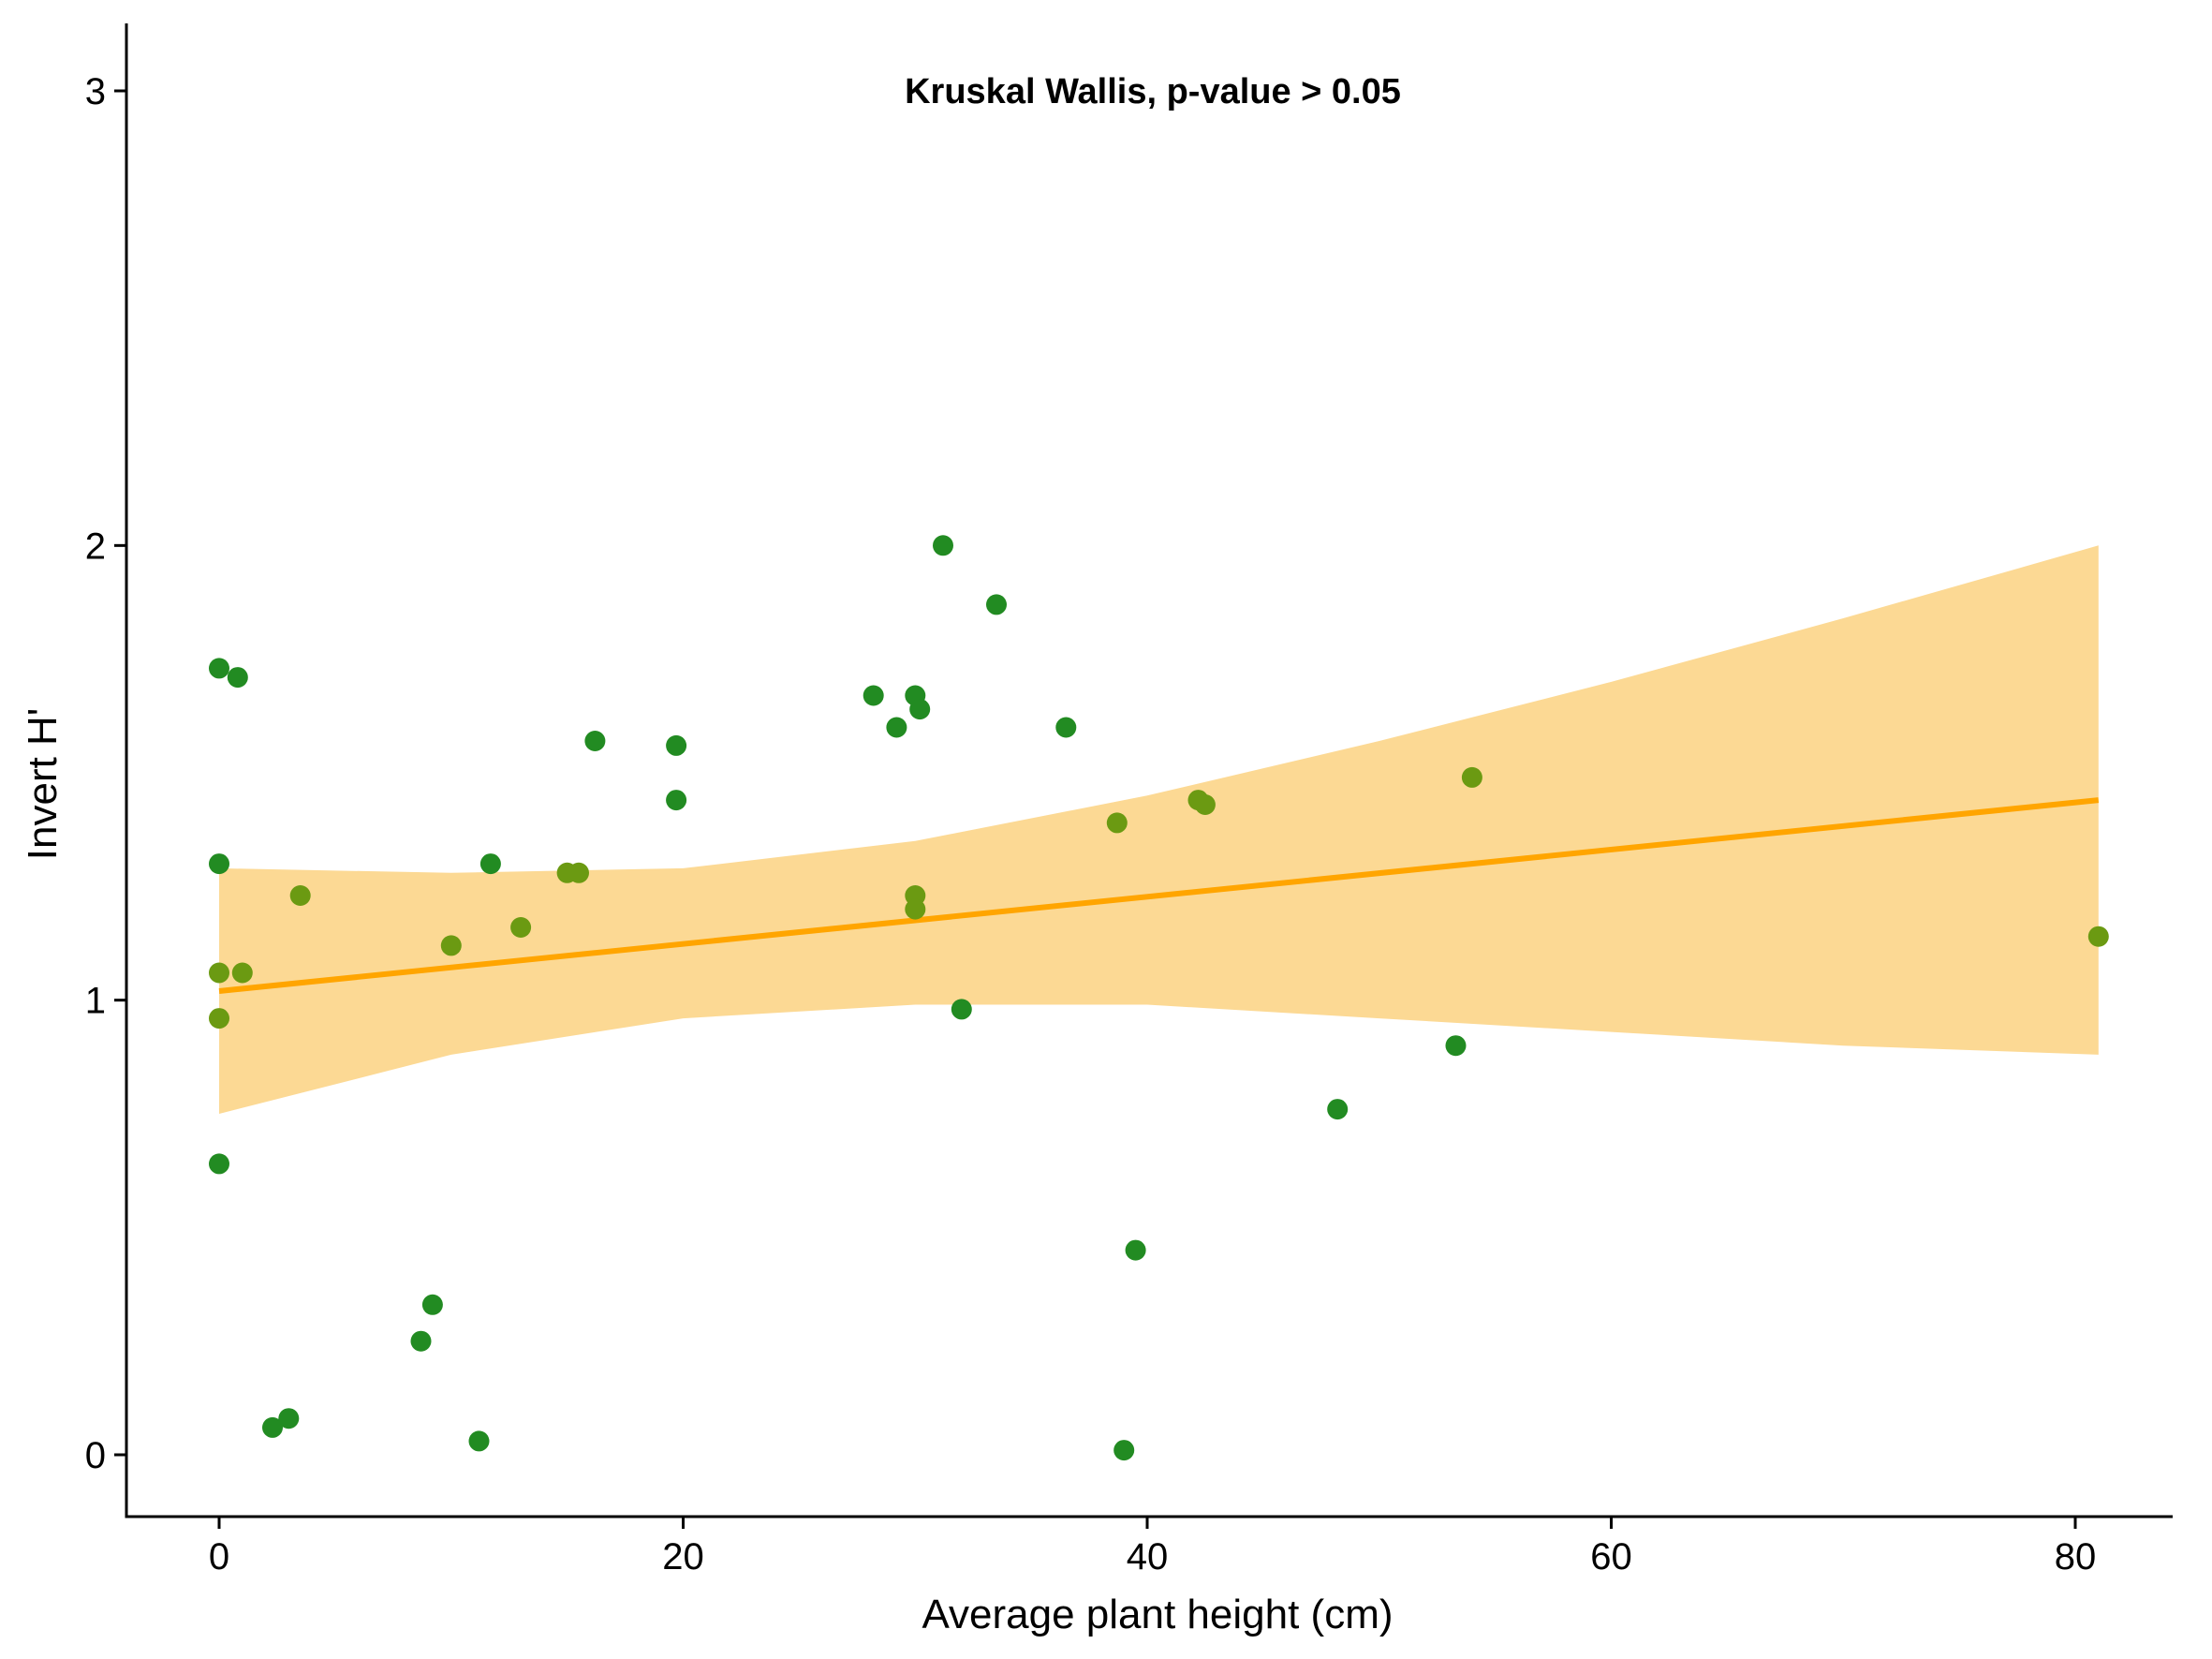 This screenshot has height=1659, width=2212. I want to click on y-tick-label: 1, so click(96, 1002).